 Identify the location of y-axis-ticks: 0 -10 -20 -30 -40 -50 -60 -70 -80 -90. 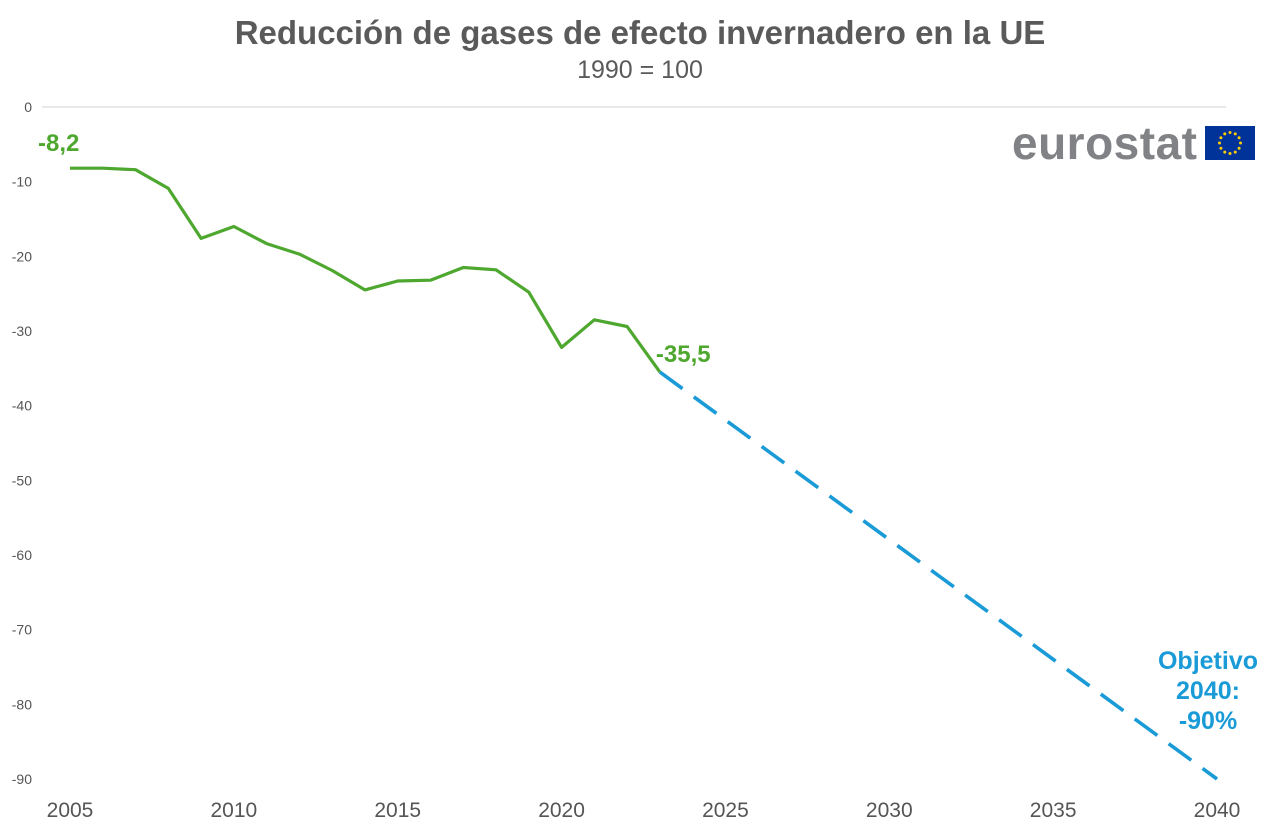
(22, 443).